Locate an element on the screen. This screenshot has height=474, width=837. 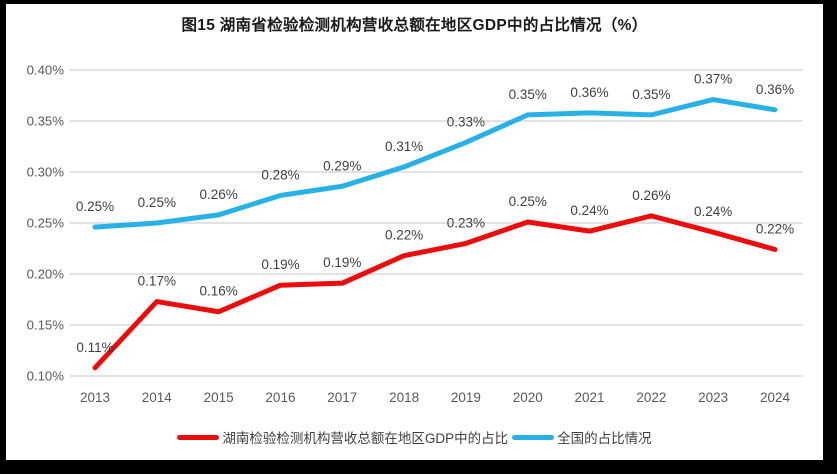
y-tick-label: 0.40% is located at coordinates (46, 70).